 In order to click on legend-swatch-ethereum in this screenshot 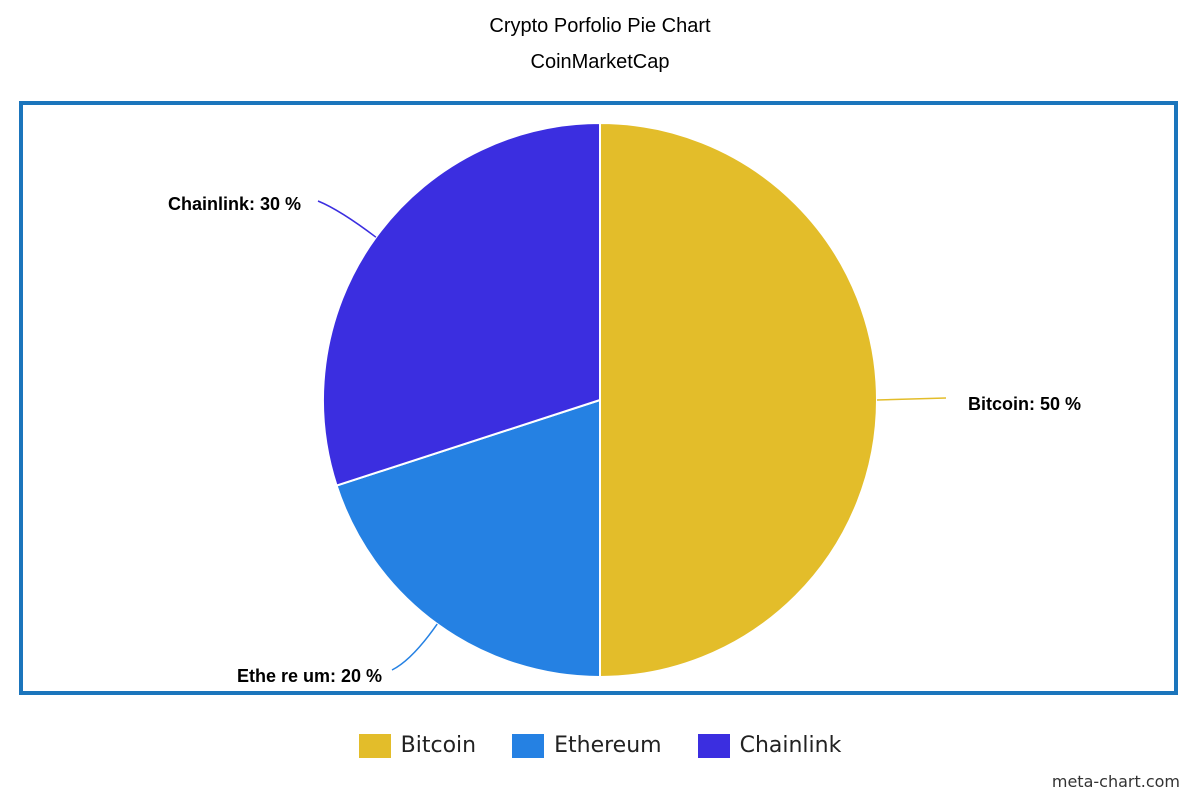, I will do `click(528, 745)`.